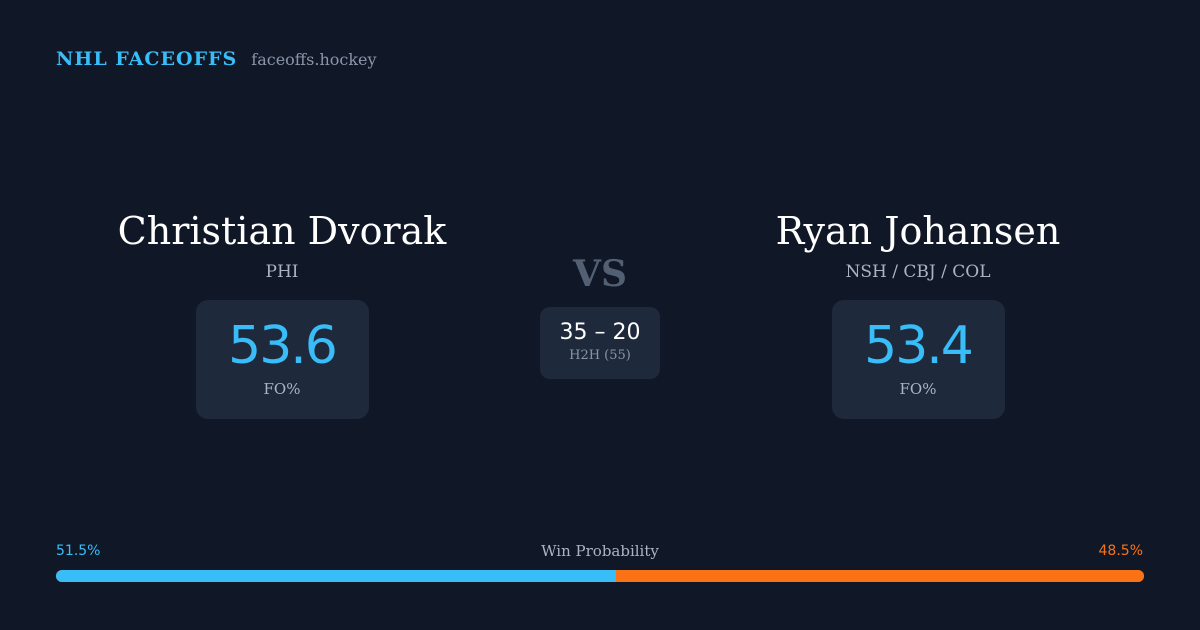 The image size is (1200, 630). I want to click on player-left-stat-card: 53.6 FO%, so click(282, 359).